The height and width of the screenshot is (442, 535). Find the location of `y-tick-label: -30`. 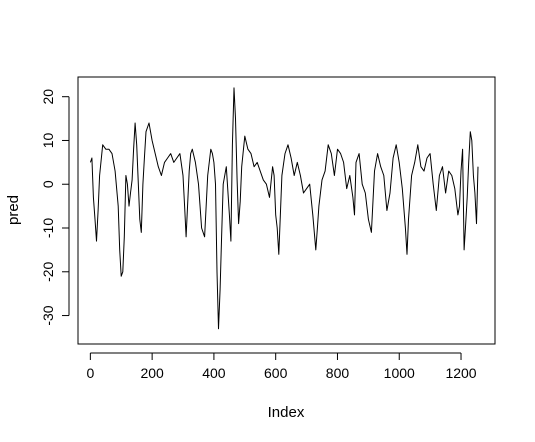

y-tick-label: -30 is located at coordinates (48, 315).